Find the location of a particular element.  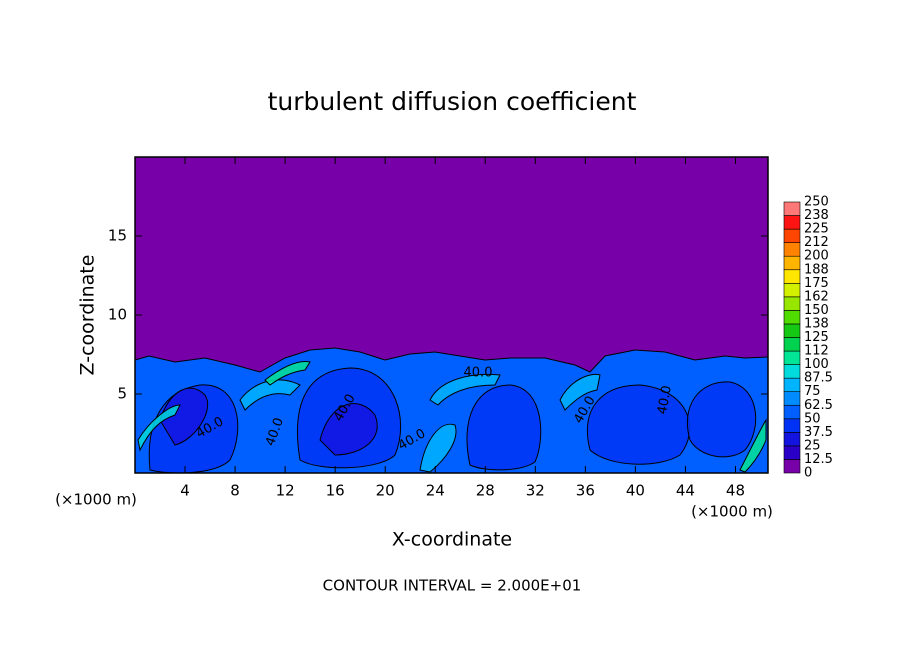

x-tick-label: 44 is located at coordinates (685, 491).